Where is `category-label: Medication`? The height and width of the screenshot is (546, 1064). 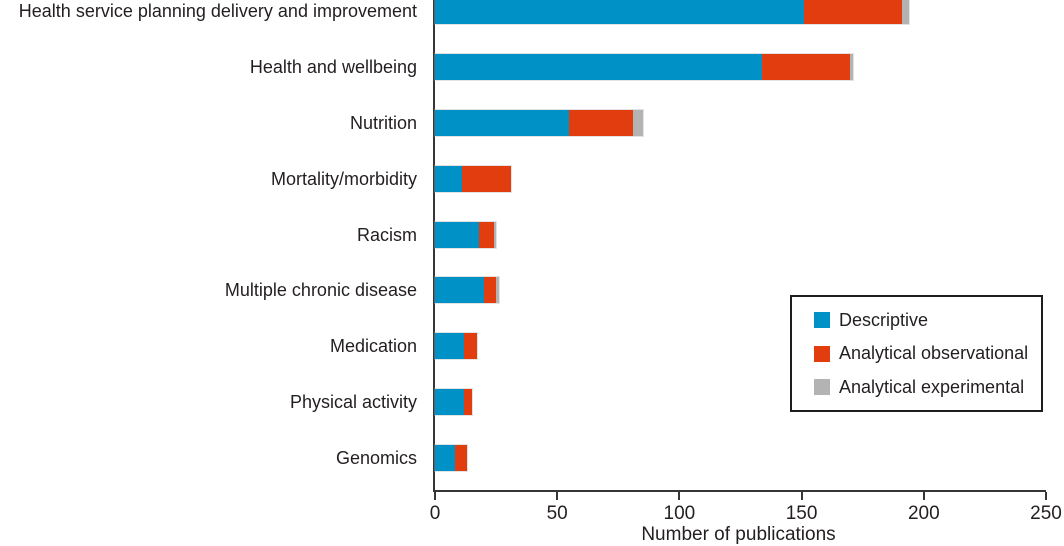
category-label: Medication is located at coordinates (373, 346).